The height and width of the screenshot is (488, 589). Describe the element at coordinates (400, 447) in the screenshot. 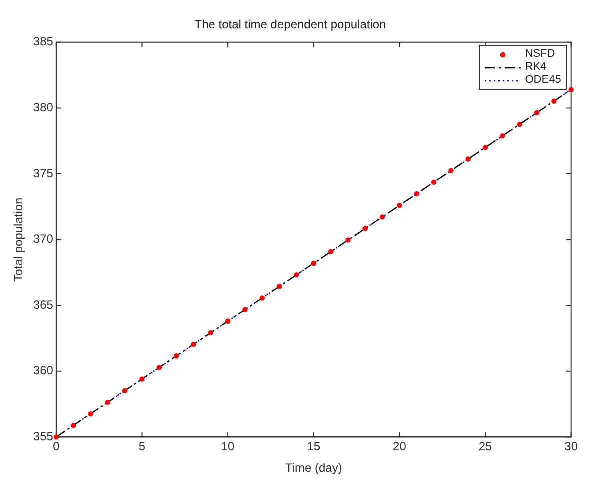

I see `x-tick-label: 20` at that location.